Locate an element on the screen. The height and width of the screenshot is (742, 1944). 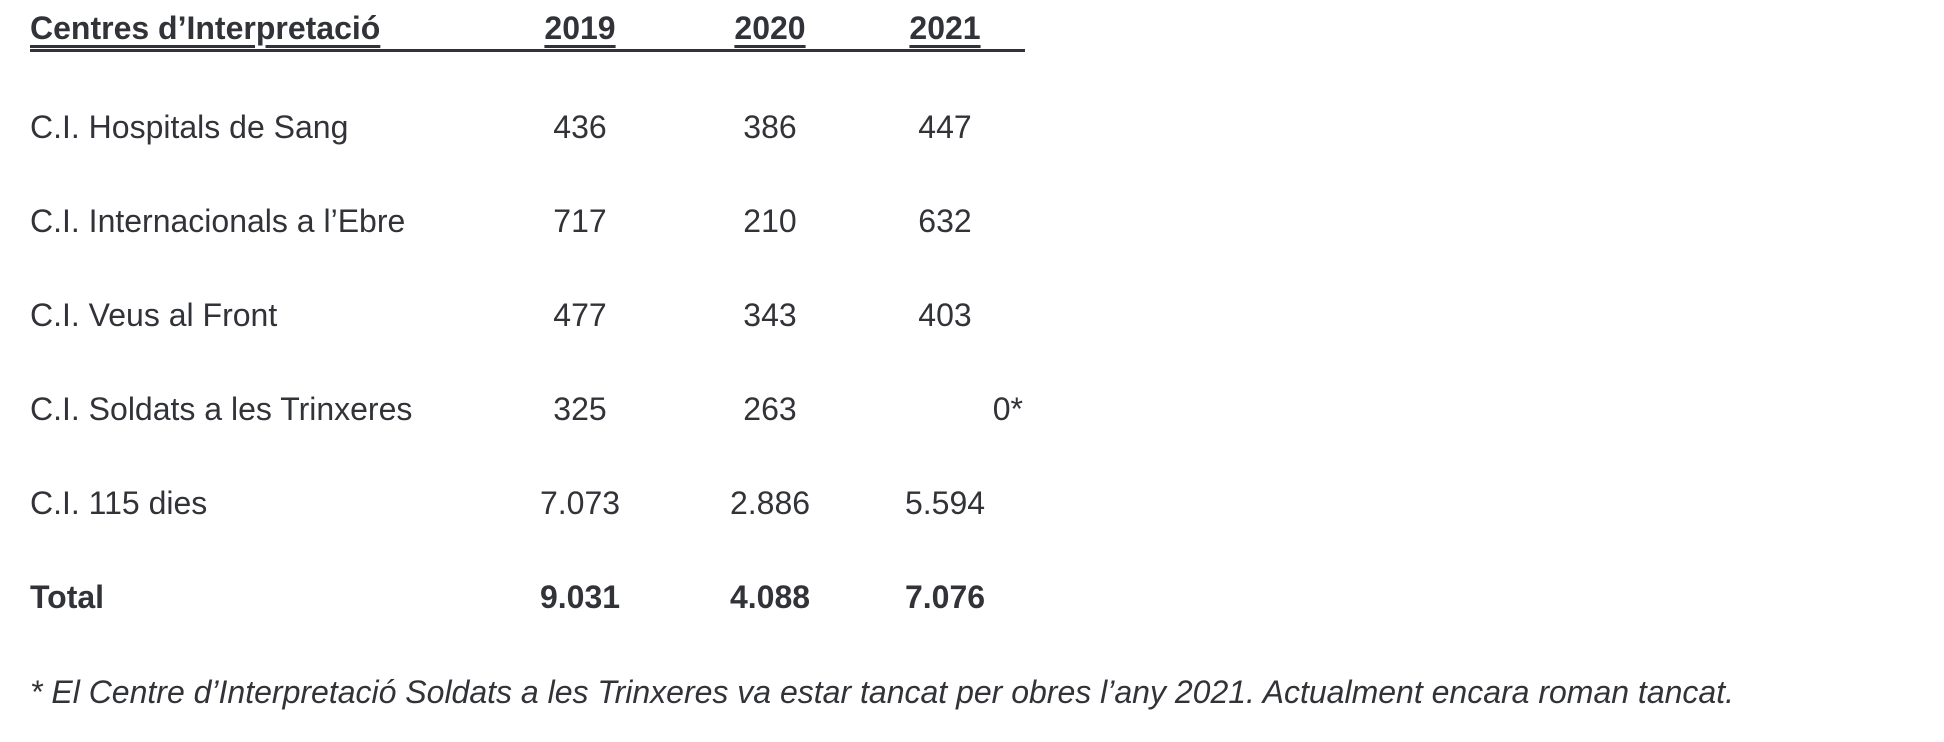
value-2020: 386 is located at coordinates (770, 126).